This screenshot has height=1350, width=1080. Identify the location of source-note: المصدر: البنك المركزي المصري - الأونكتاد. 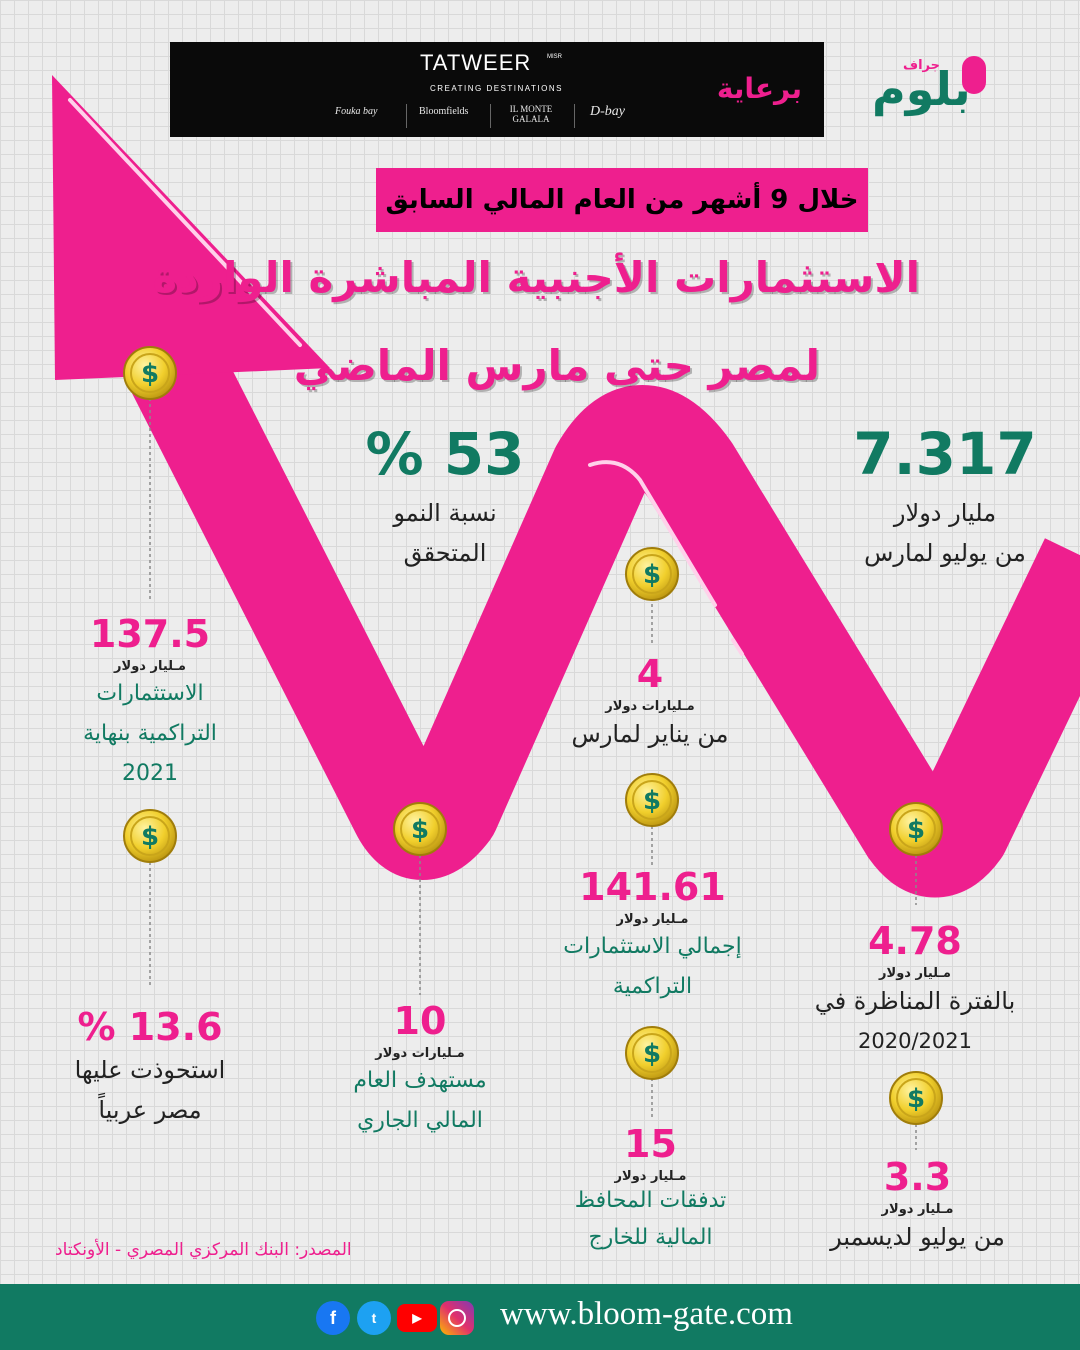
(203, 1250).